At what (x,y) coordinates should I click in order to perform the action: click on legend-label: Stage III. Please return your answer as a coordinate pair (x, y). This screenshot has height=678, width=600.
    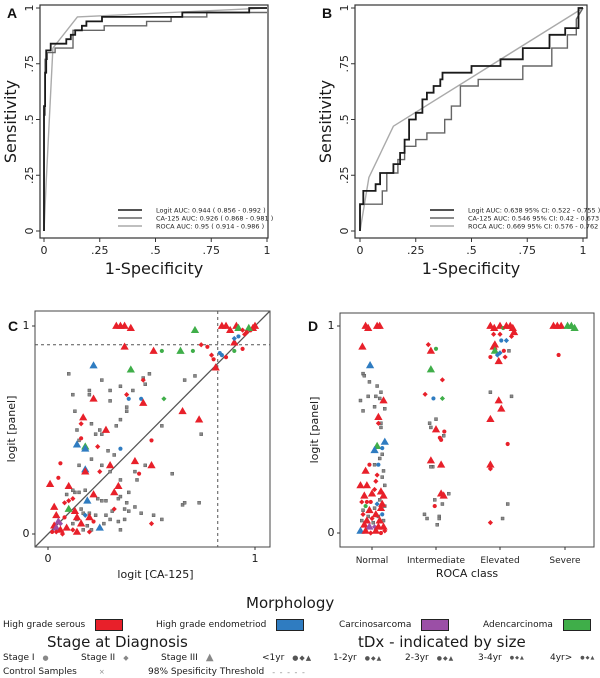
    Looking at the image, I should click on (179, 657).